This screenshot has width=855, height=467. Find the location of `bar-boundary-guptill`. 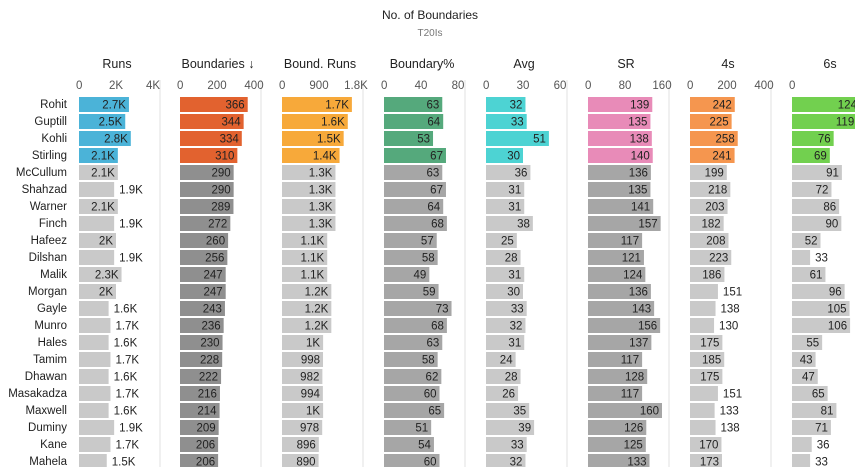

bar-boundary-guptill is located at coordinates (414, 121).